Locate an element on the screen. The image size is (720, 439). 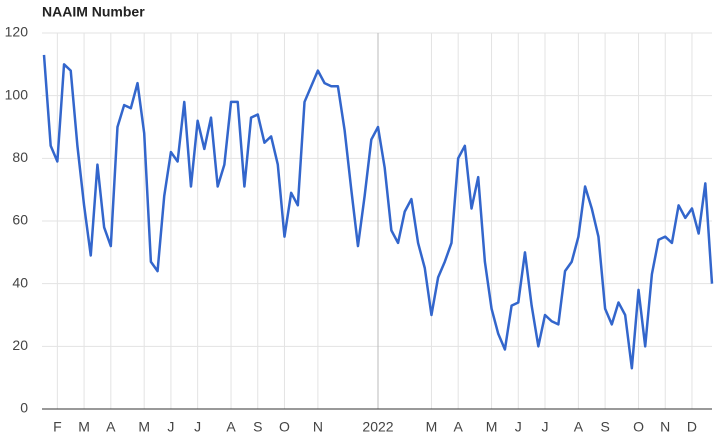
x-tick-label: 2022 is located at coordinates (377, 427).